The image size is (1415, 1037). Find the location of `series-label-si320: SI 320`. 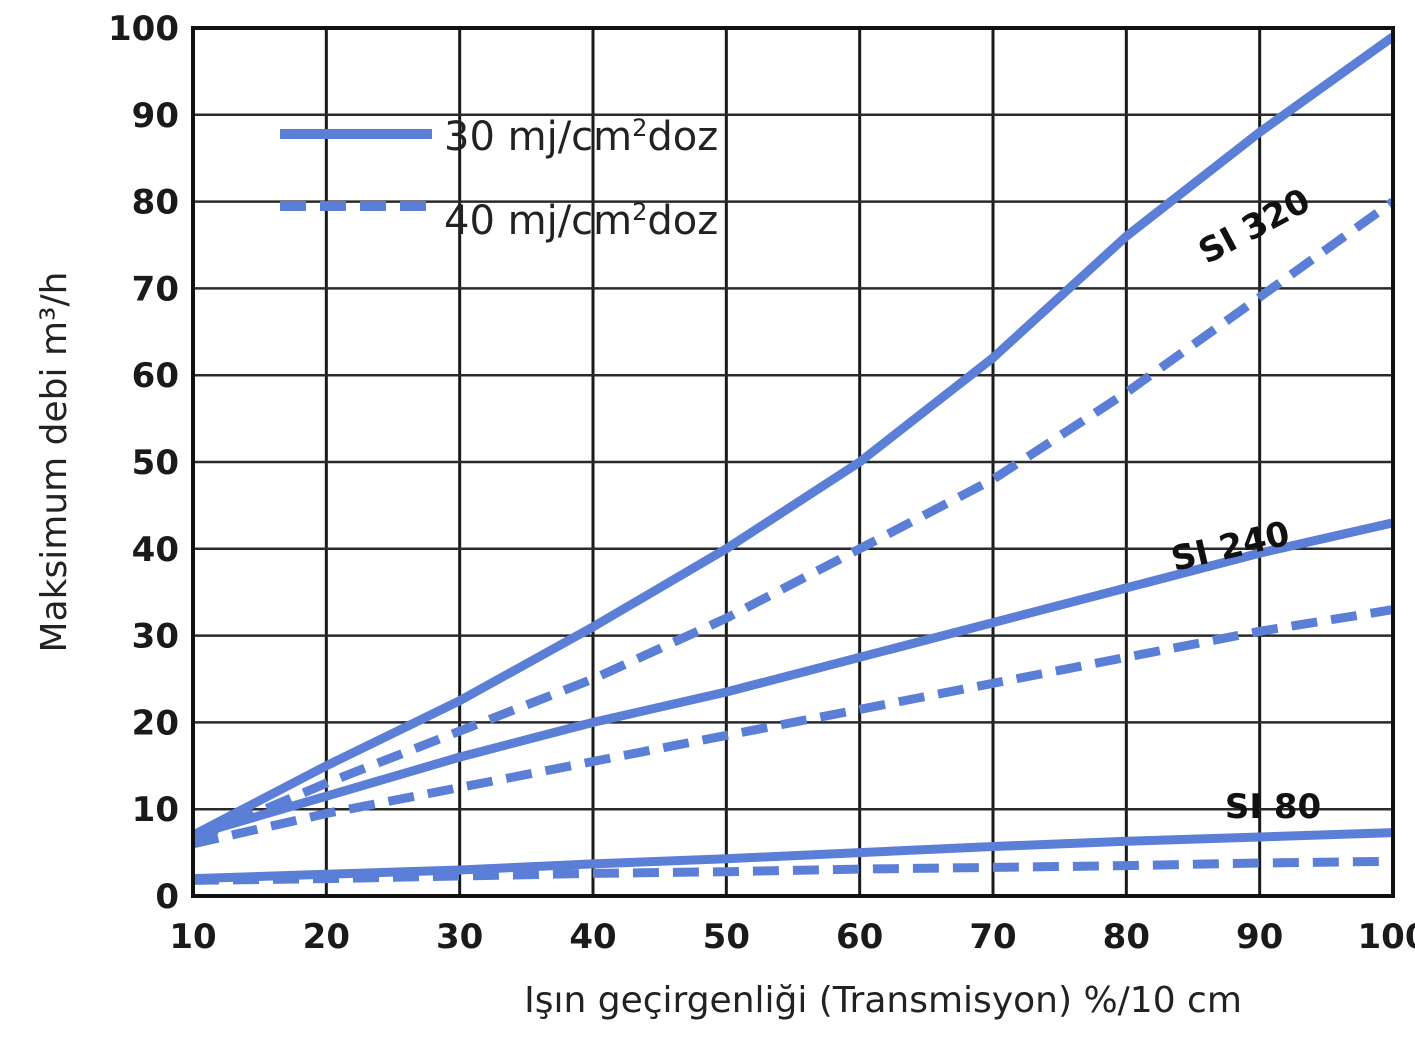

series-label-si320: SI 320 is located at coordinates (1254, 227).